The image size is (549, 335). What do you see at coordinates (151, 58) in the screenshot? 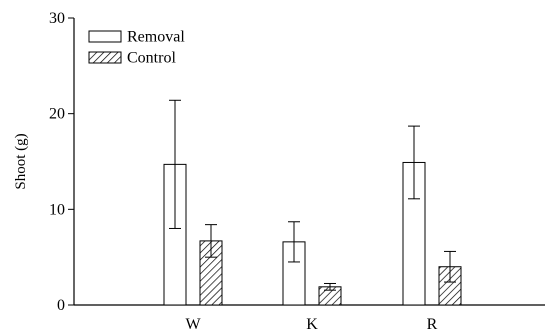
I see `legend-label-control: Control` at bounding box center [151, 58].